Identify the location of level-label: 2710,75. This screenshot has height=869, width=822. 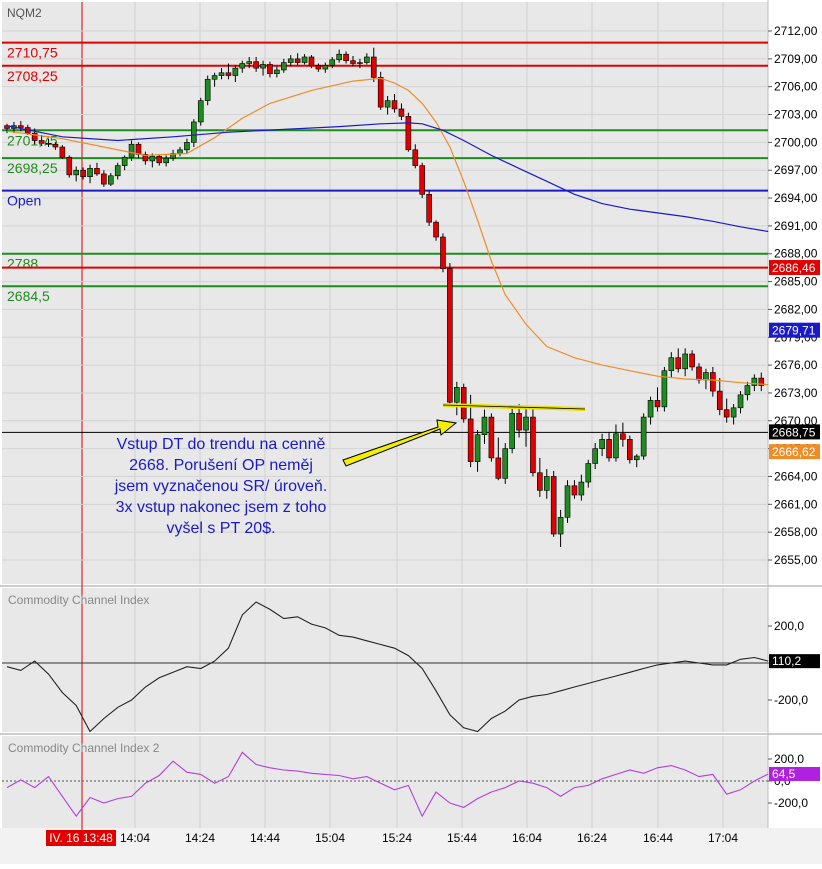
(32, 53).